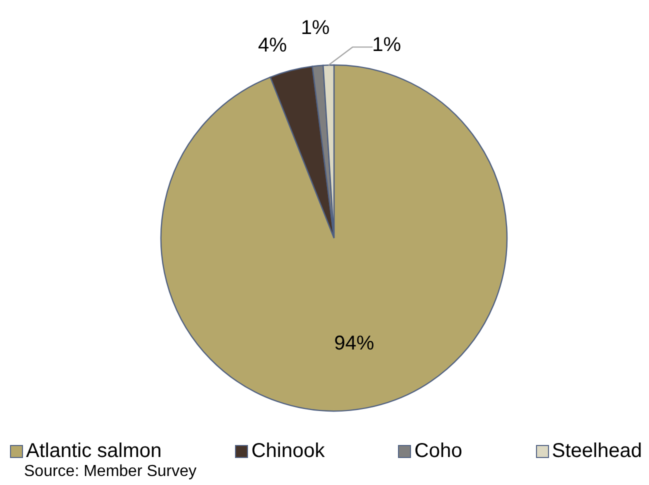 This screenshot has width=649, height=485. Describe the element at coordinates (438, 451) in the screenshot. I see `legend-label: Coho` at that location.